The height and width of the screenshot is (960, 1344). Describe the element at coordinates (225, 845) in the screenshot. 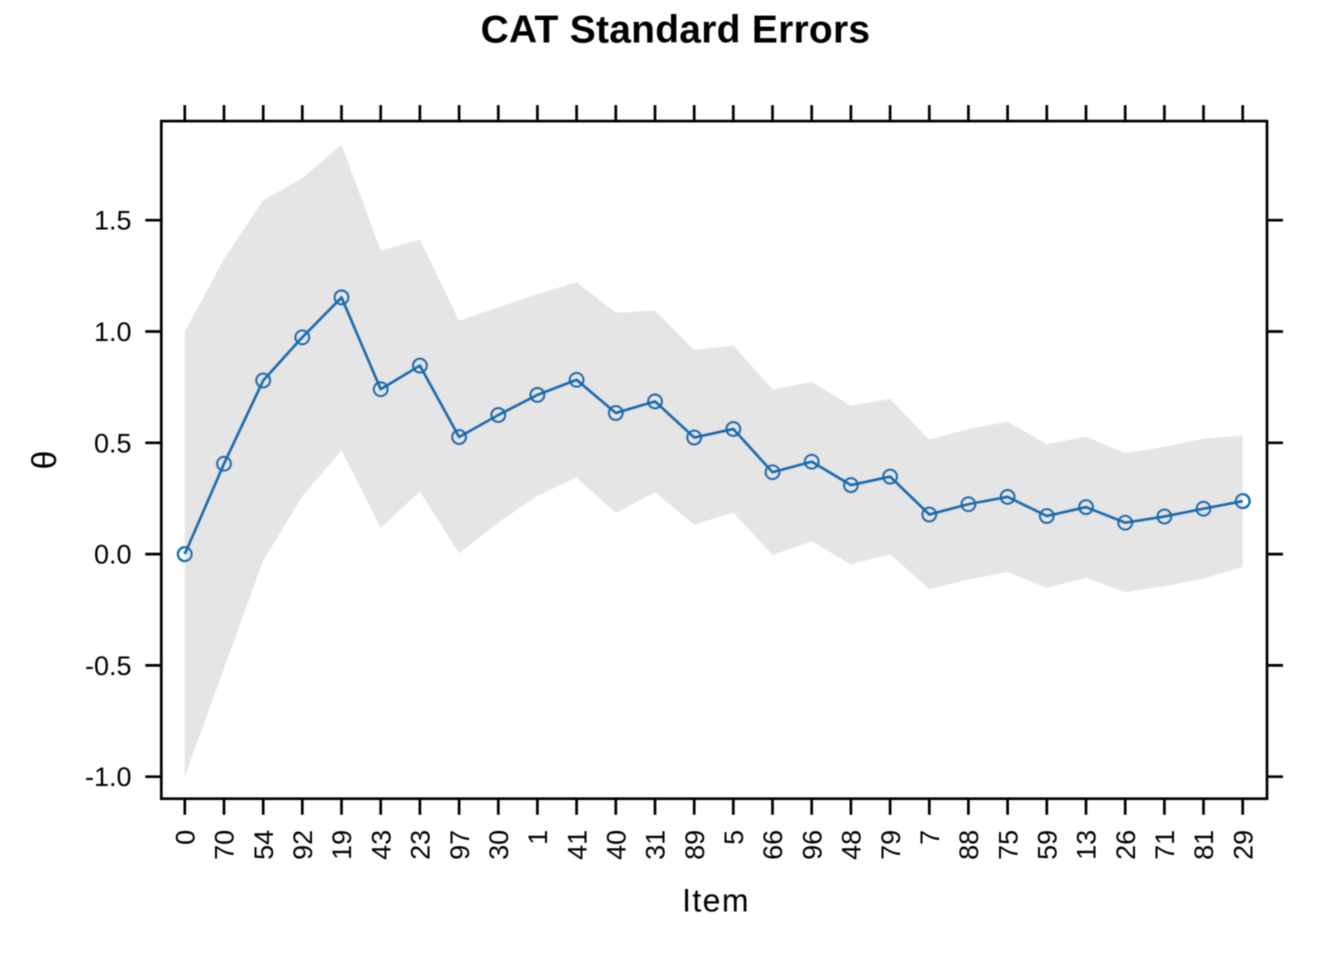

I see `svg-text: 70` at that location.